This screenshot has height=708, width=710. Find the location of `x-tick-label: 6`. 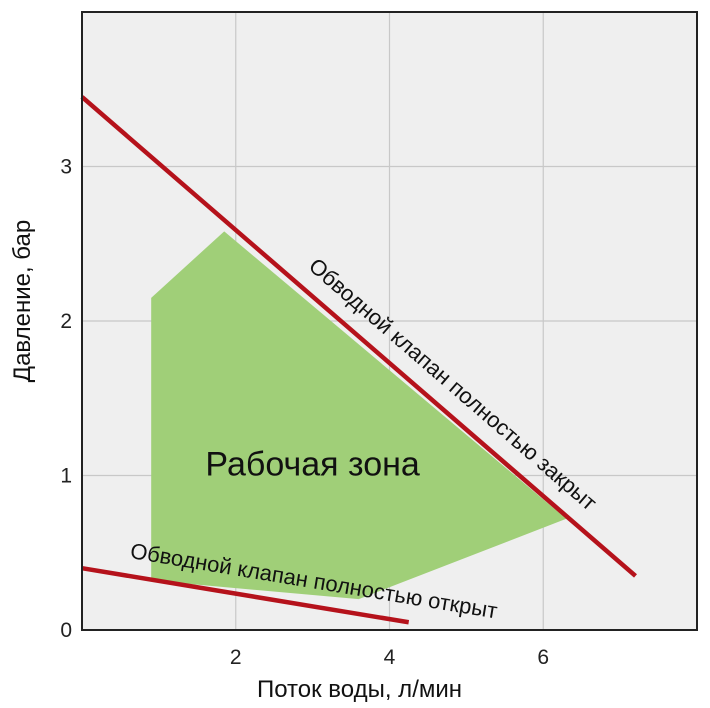

x-tick-label: 6 is located at coordinates (543, 657).